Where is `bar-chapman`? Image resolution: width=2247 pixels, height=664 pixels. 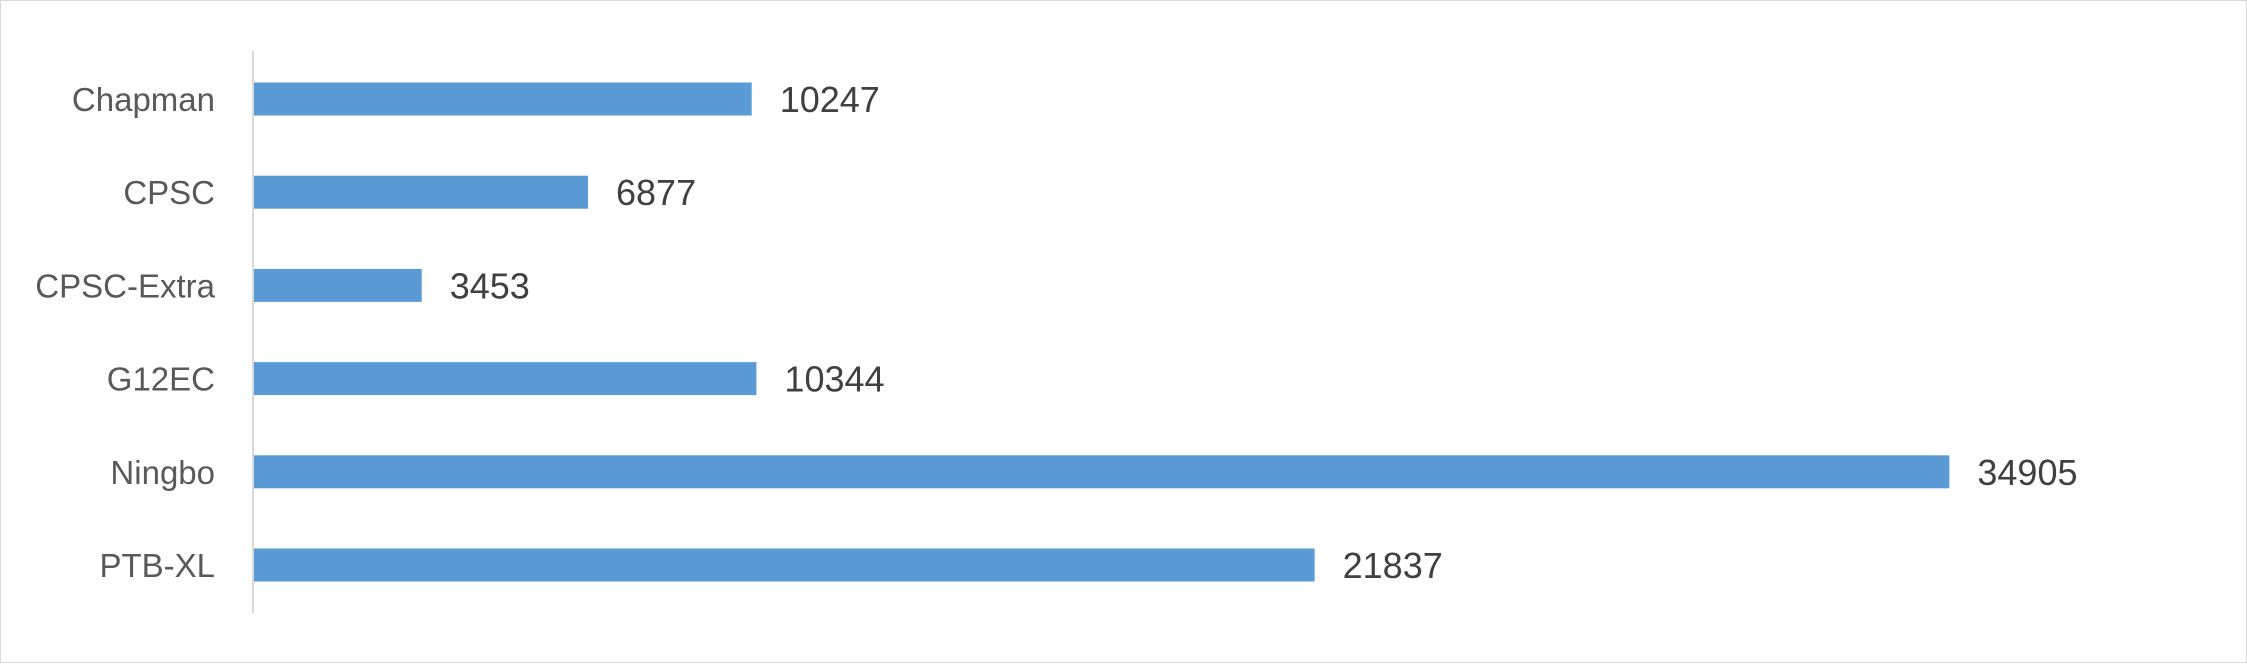 bar-chapman is located at coordinates (503, 99).